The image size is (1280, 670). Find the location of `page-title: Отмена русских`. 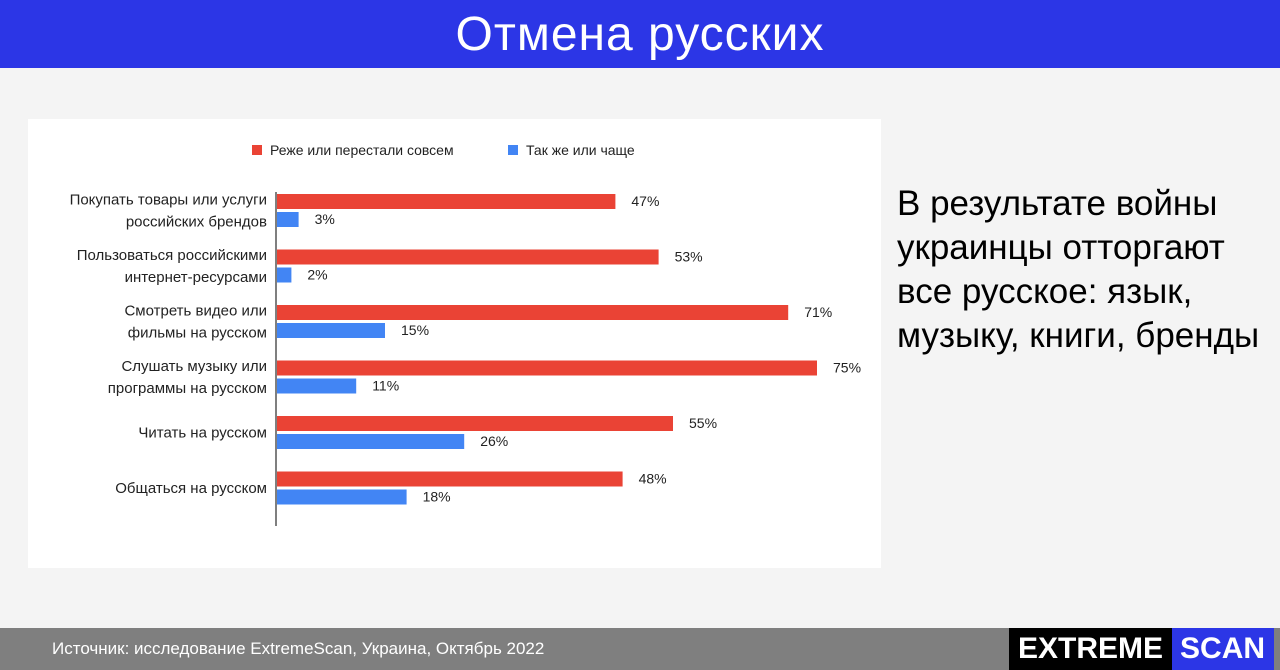

page-title: Отмена русских is located at coordinates (640, 34).